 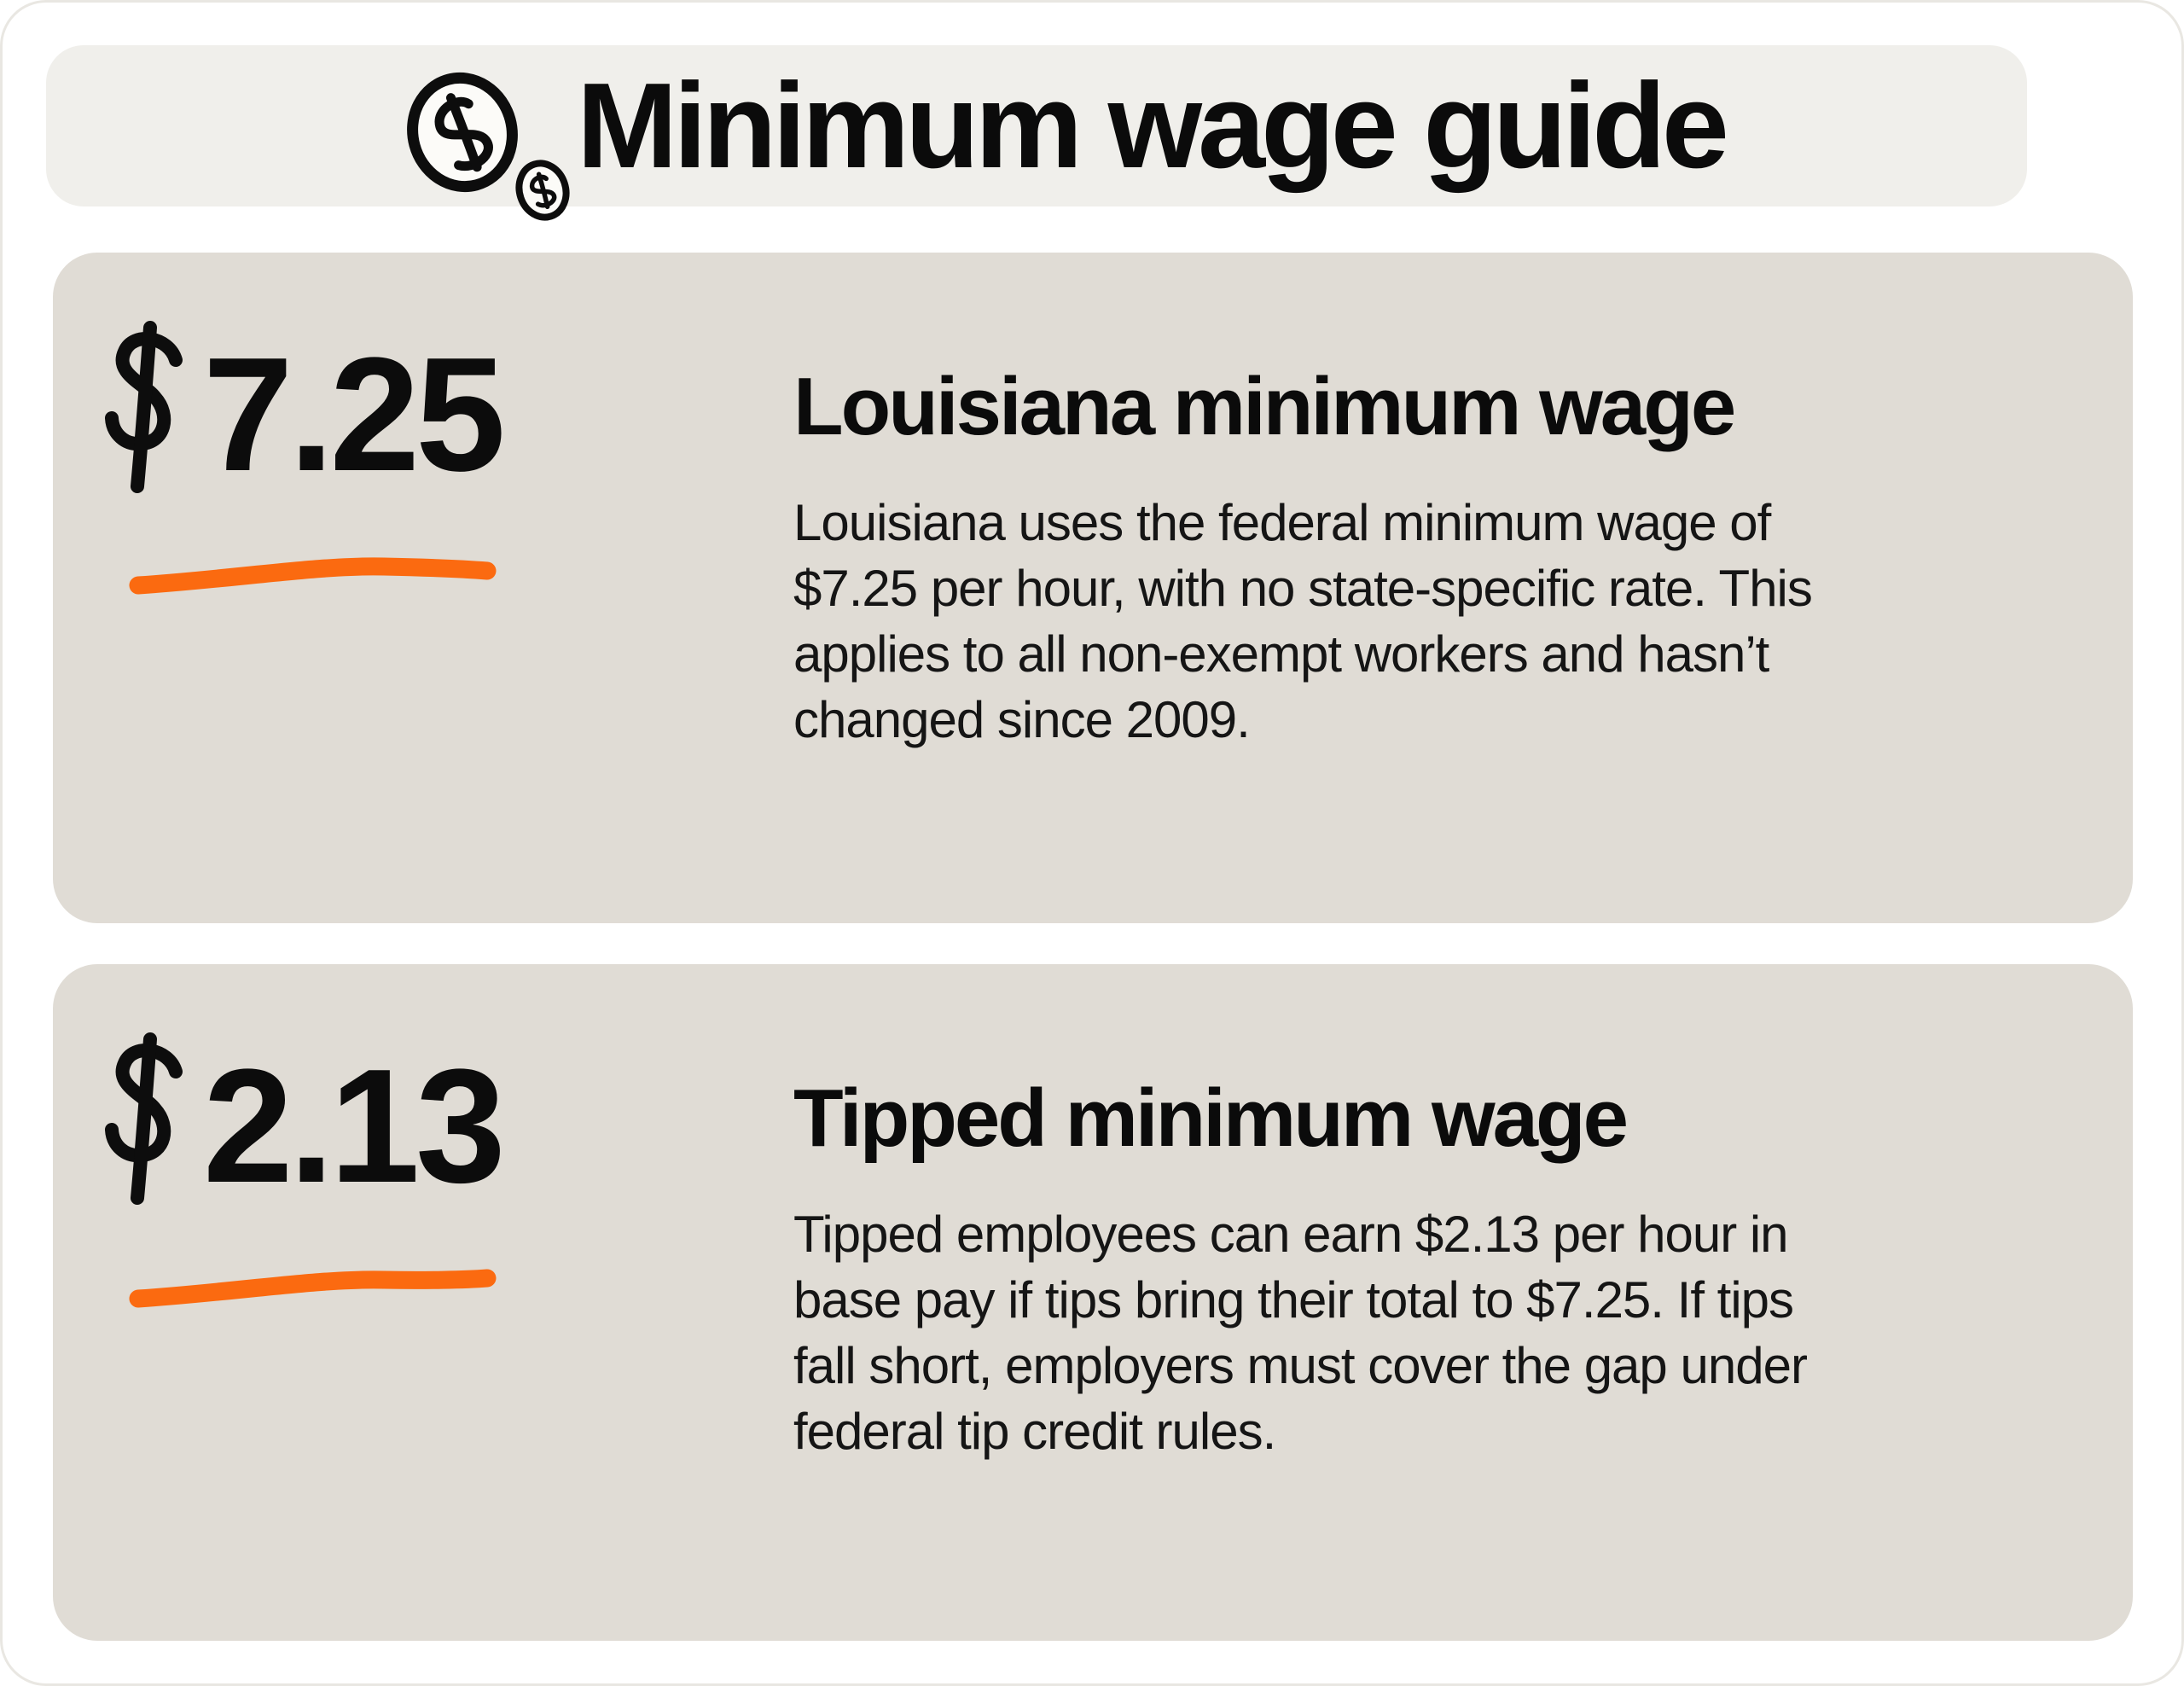 What do you see at coordinates (1211, 1118) in the screenshot?
I see `card-heading: Tipped minimum wage` at bounding box center [1211, 1118].